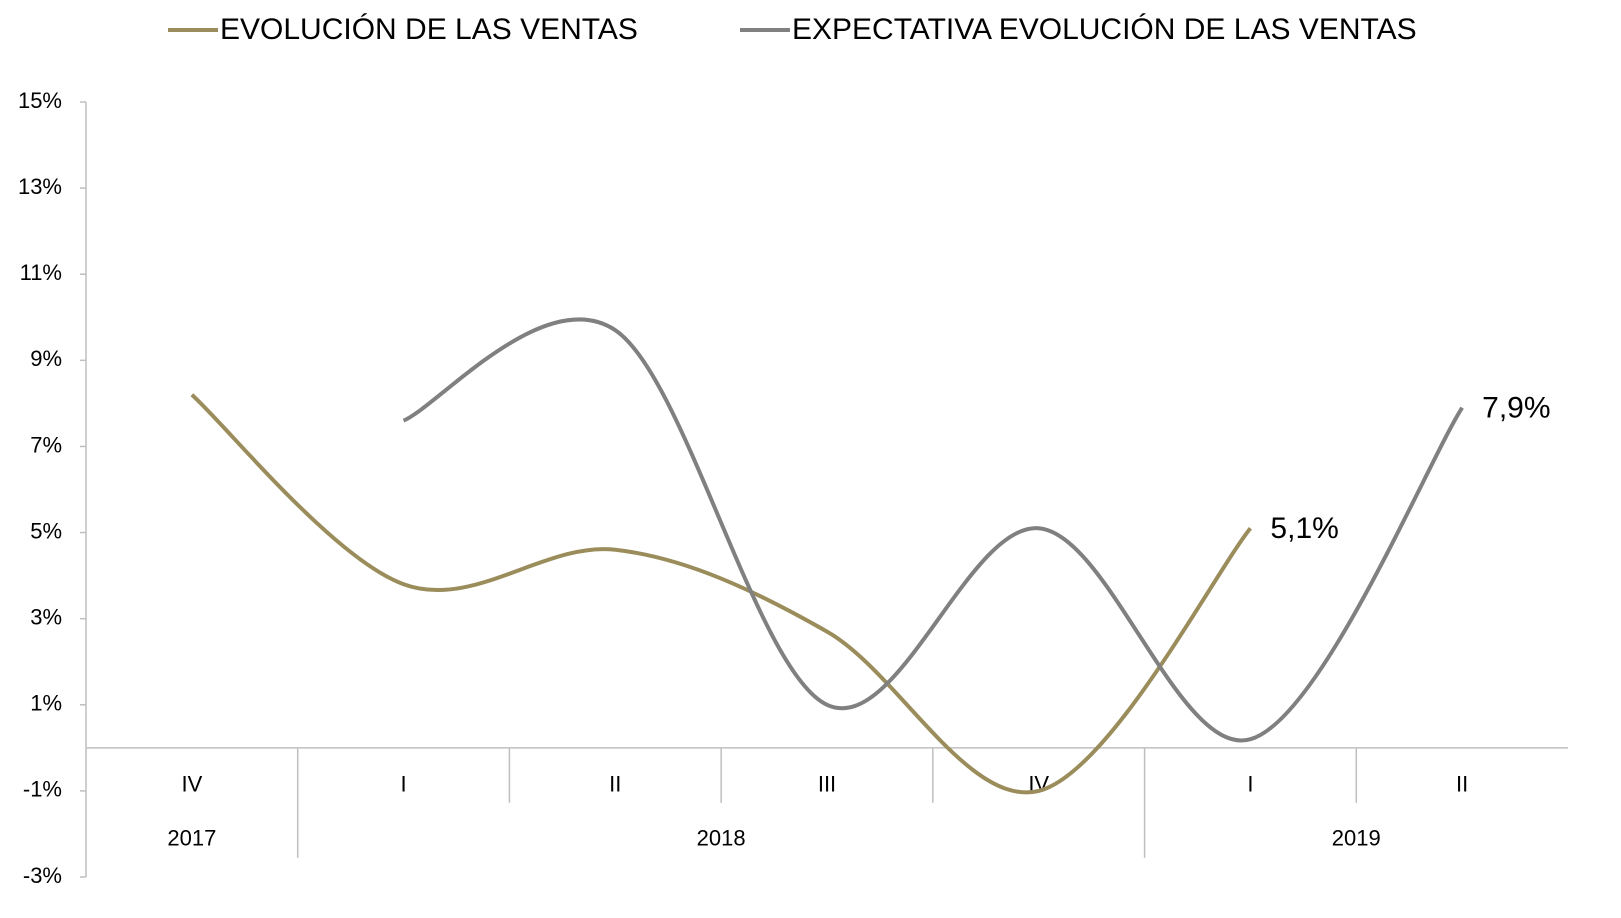 This screenshot has width=1621, height=918. What do you see at coordinates (42, 789) in the screenshot?
I see `y-tick-label: -1%` at bounding box center [42, 789].